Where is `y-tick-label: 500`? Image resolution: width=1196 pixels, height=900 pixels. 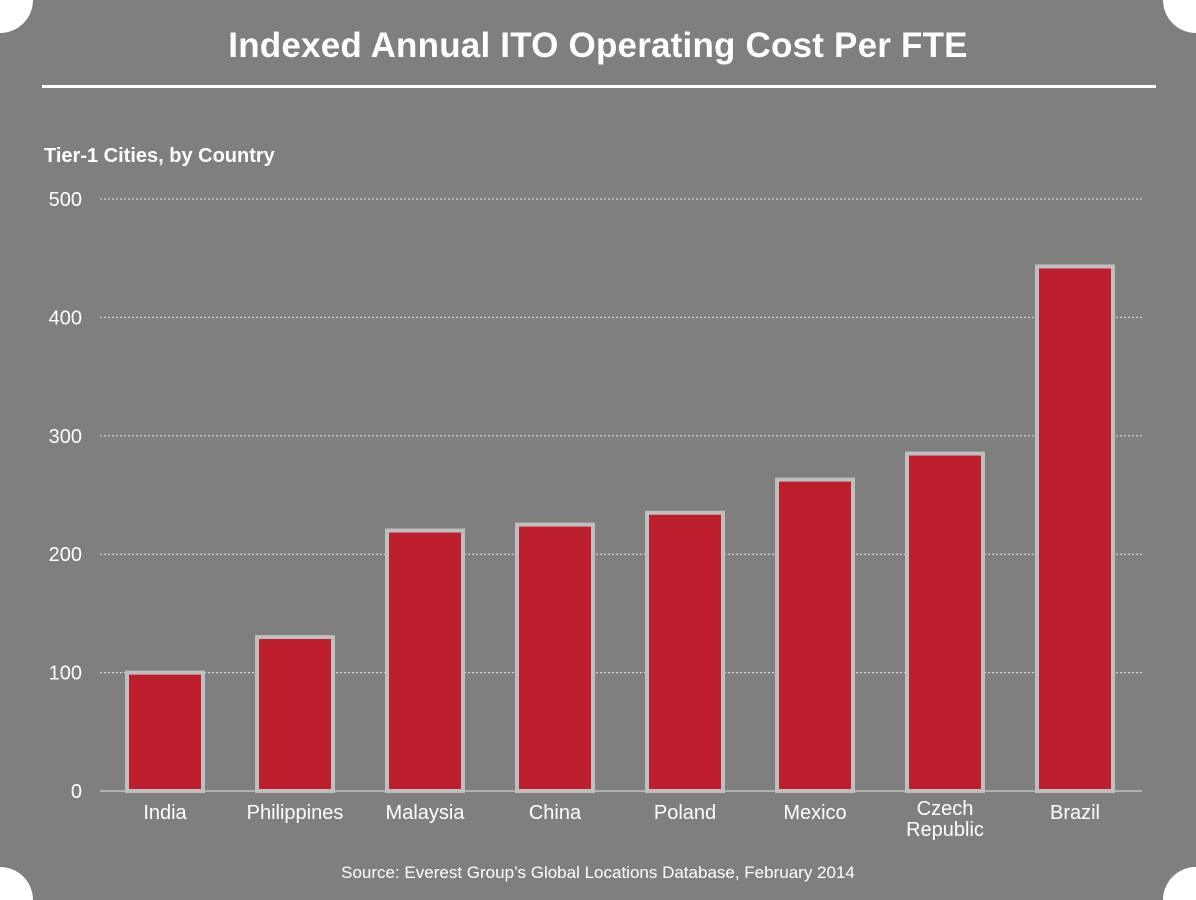
y-tick-label: 500 is located at coordinates (65, 200).